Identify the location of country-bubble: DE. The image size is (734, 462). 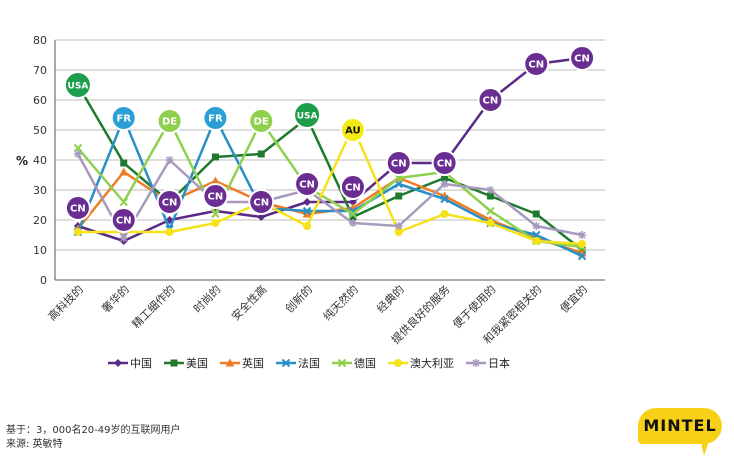
(169, 121).